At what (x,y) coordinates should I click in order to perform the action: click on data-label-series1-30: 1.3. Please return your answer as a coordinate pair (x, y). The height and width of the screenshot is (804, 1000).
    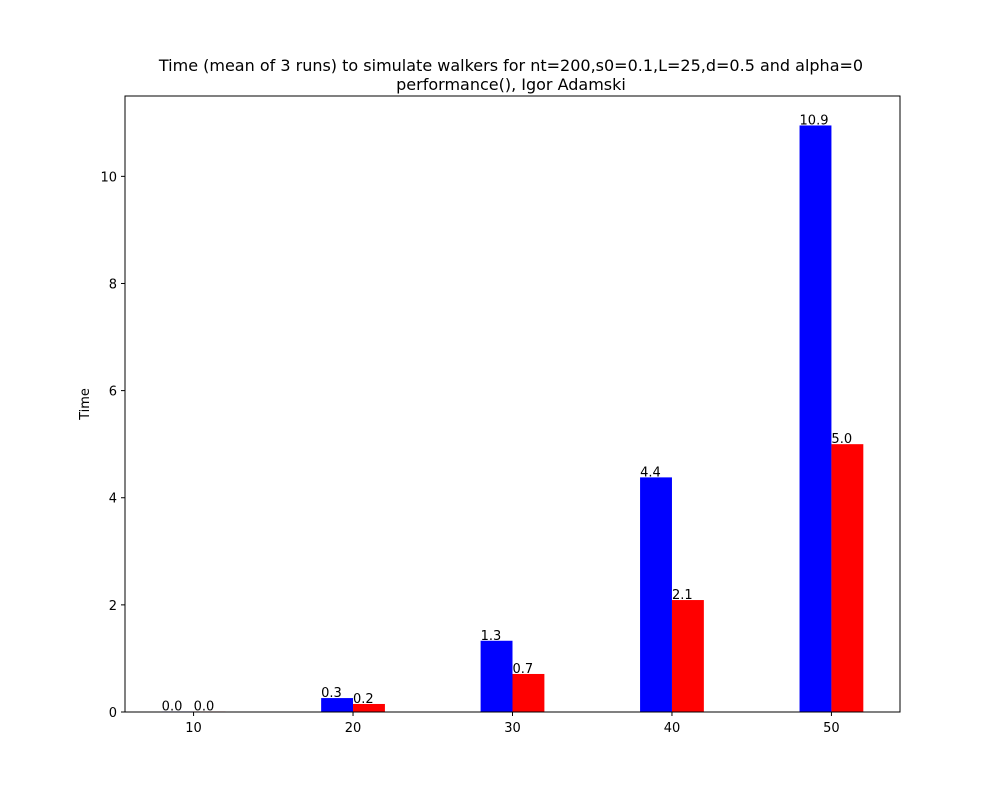
    Looking at the image, I should click on (491, 636).